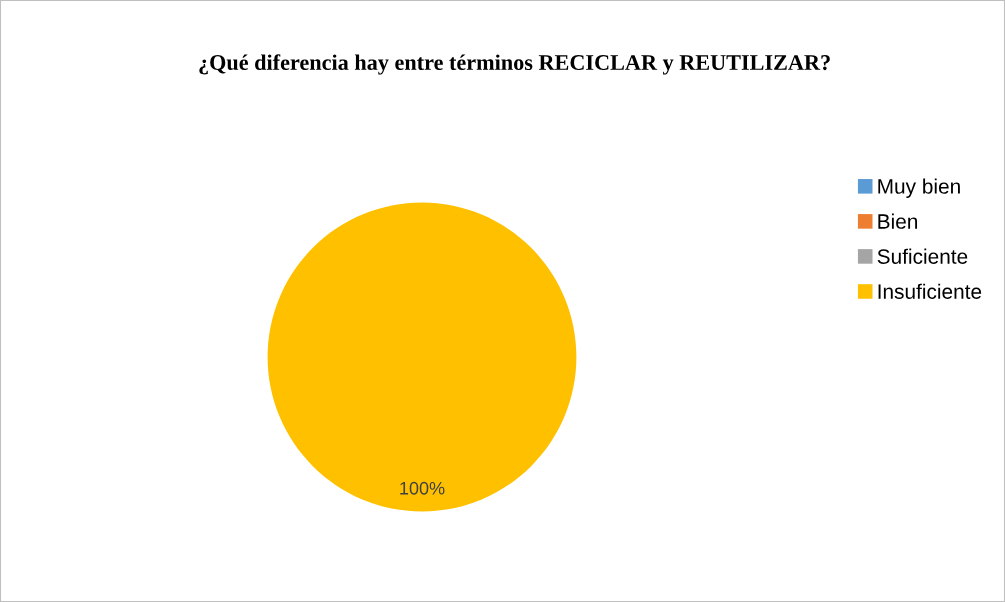  I want to click on chart-title: ¿Qué diferencia hay entre términos RECICLAR y REUTILIZAR?, so click(514, 64).